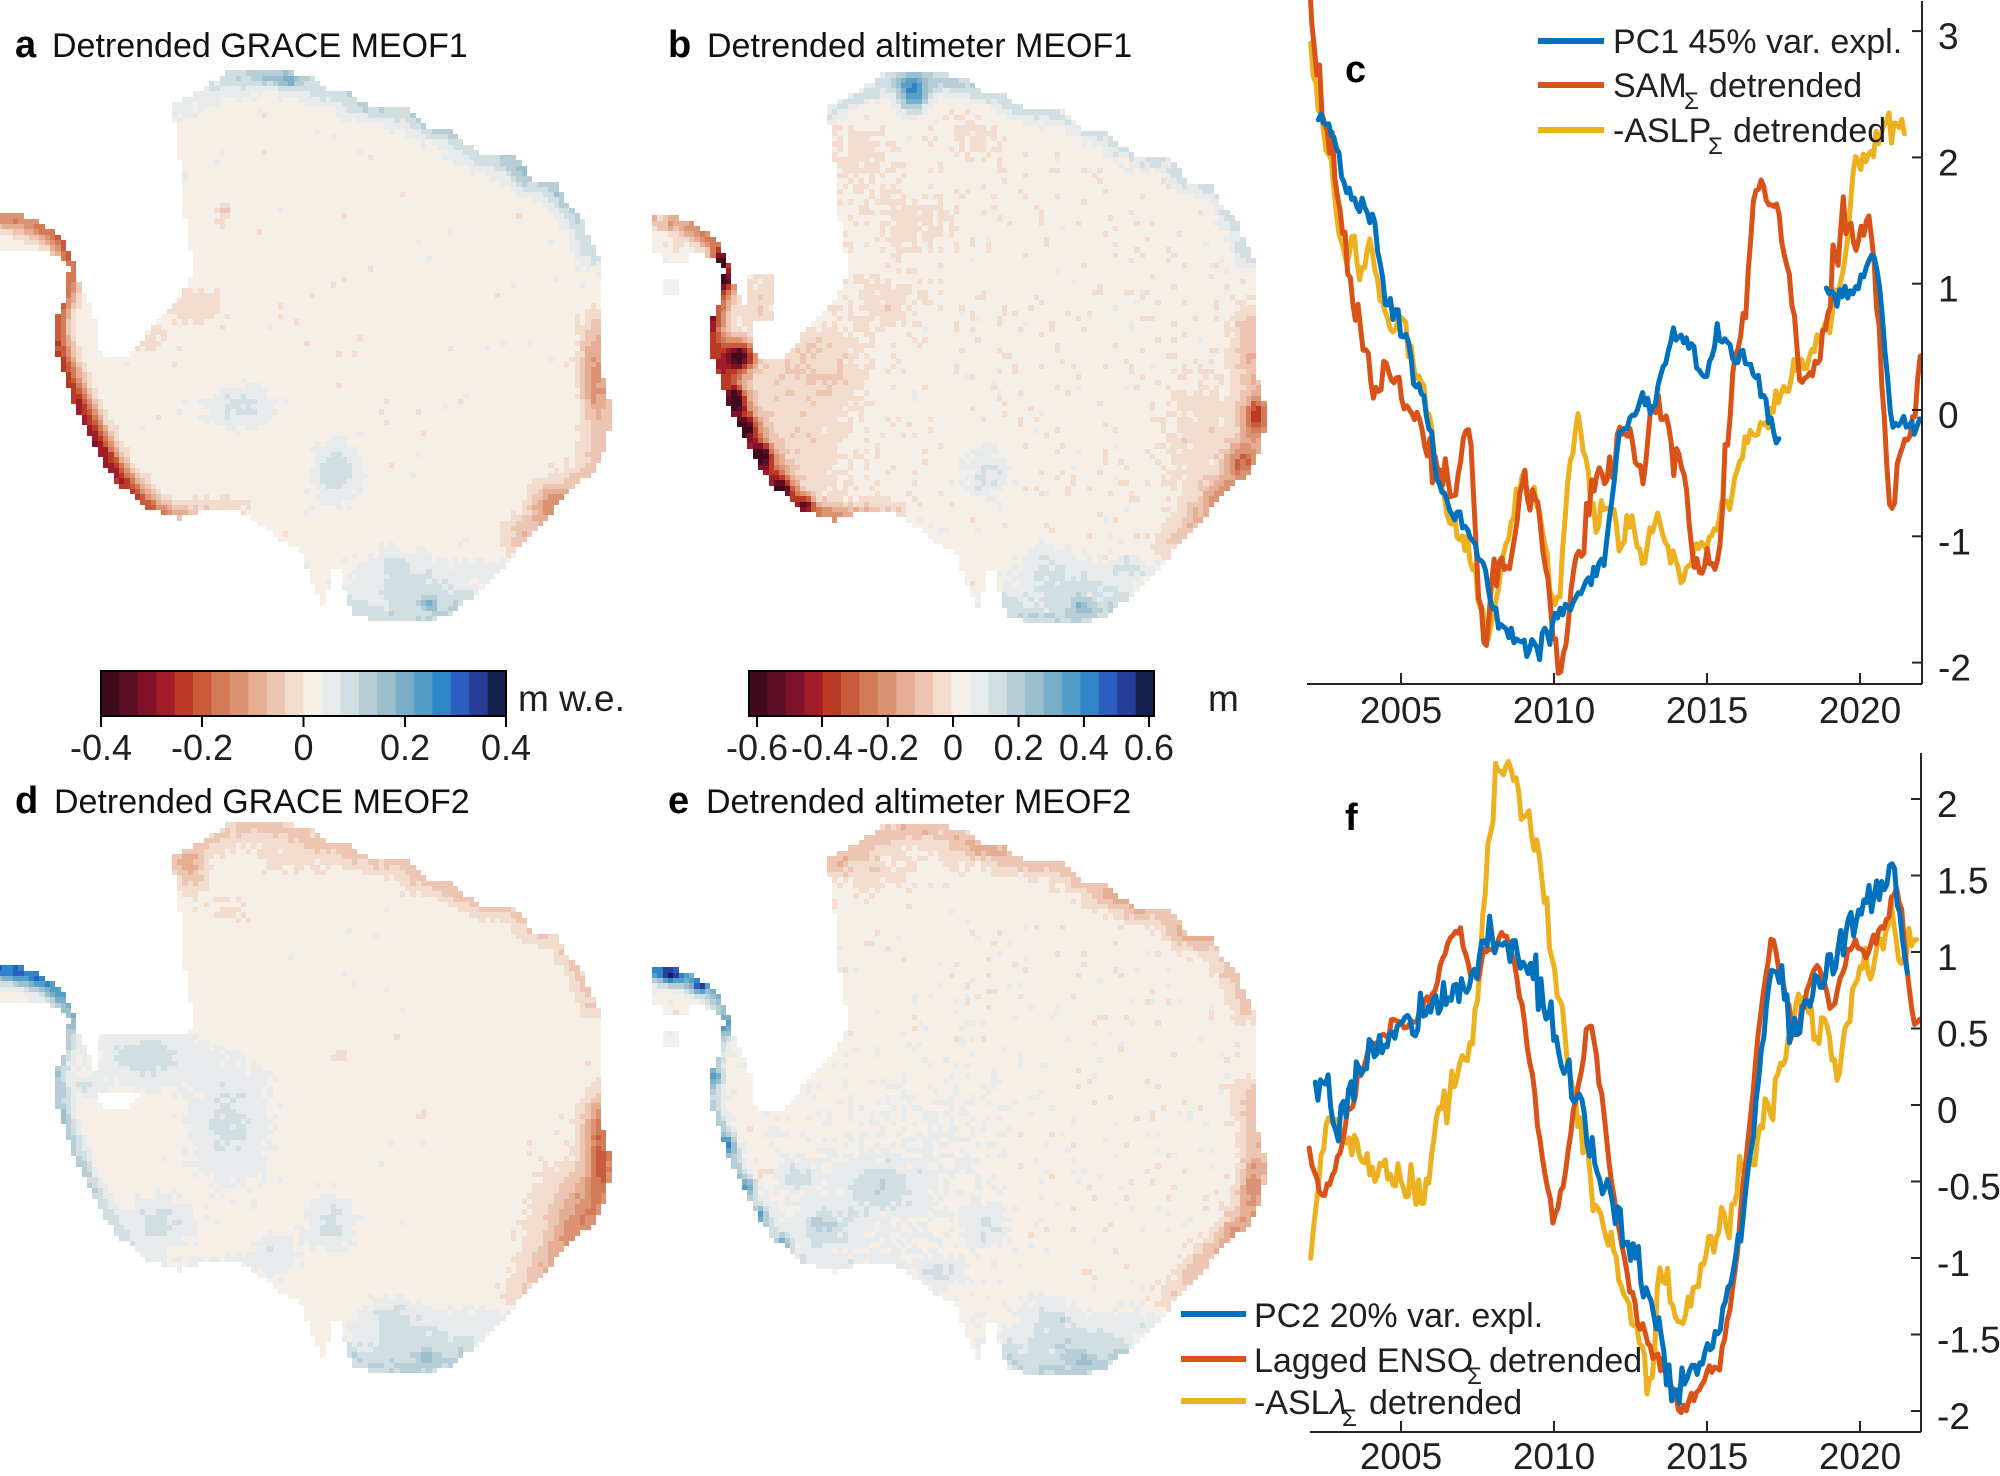 The width and height of the screenshot is (2000, 1476). I want to click on svg-text: -0.6, so click(757, 747).